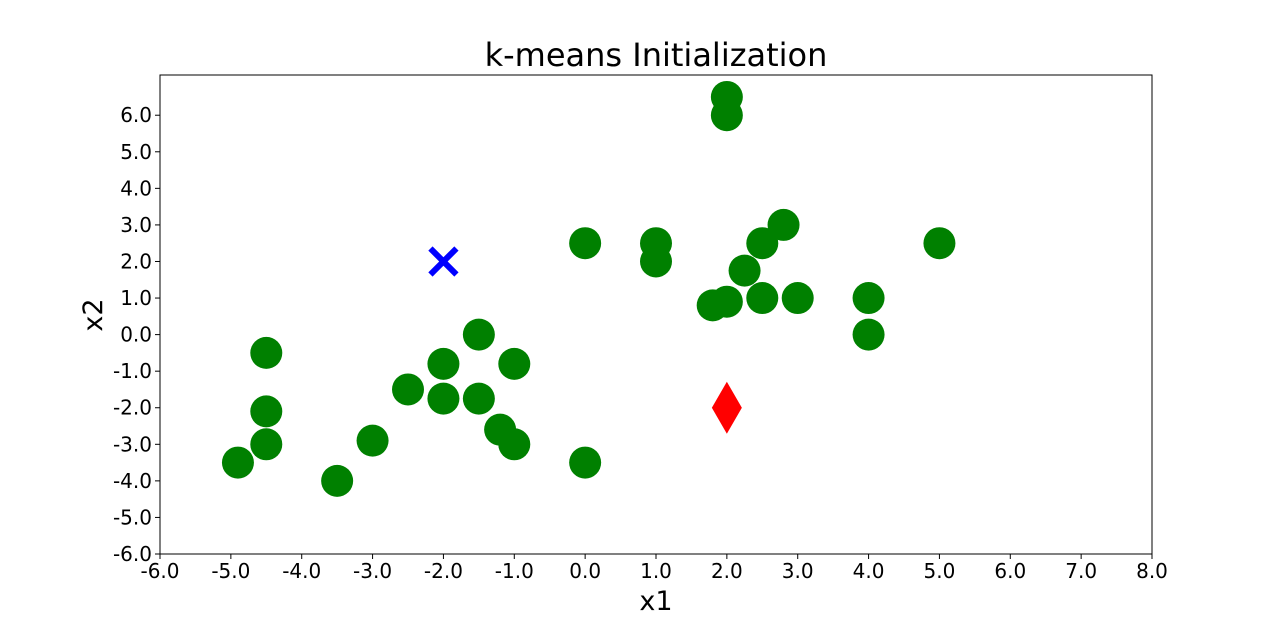  Describe the element at coordinates (798, 571) in the screenshot. I see `x-tick-label: 3.0` at that location.